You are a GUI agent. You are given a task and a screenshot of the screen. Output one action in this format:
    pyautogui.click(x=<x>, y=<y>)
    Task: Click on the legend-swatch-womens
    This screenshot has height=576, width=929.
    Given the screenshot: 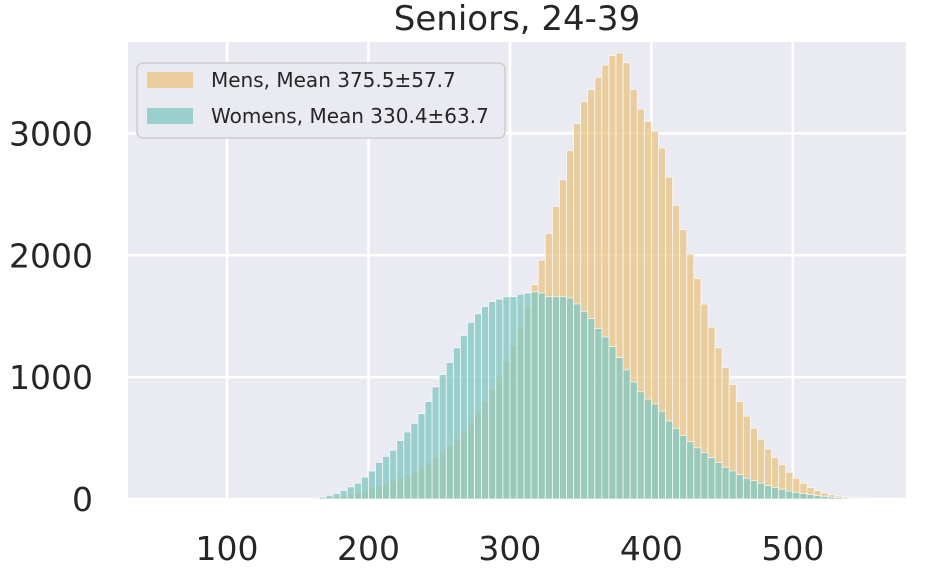 What is the action you would take?
    pyautogui.click(x=170, y=116)
    